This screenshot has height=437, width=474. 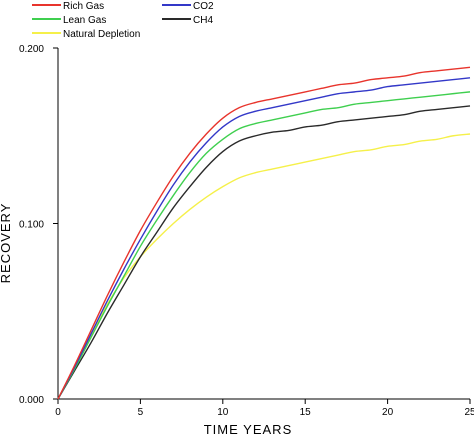 What do you see at coordinates (101, 34) in the screenshot?
I see `legend-label-natural-depletion: Natural Depletion` at bounding box center [101, 34].